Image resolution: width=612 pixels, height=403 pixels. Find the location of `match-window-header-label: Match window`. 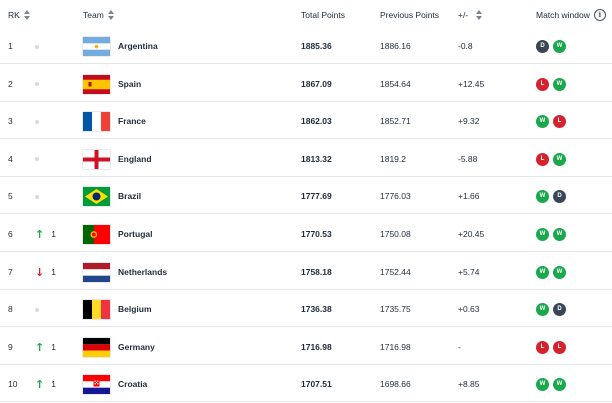

match-window-header-label: Match window is located at coordinates (563, 15).